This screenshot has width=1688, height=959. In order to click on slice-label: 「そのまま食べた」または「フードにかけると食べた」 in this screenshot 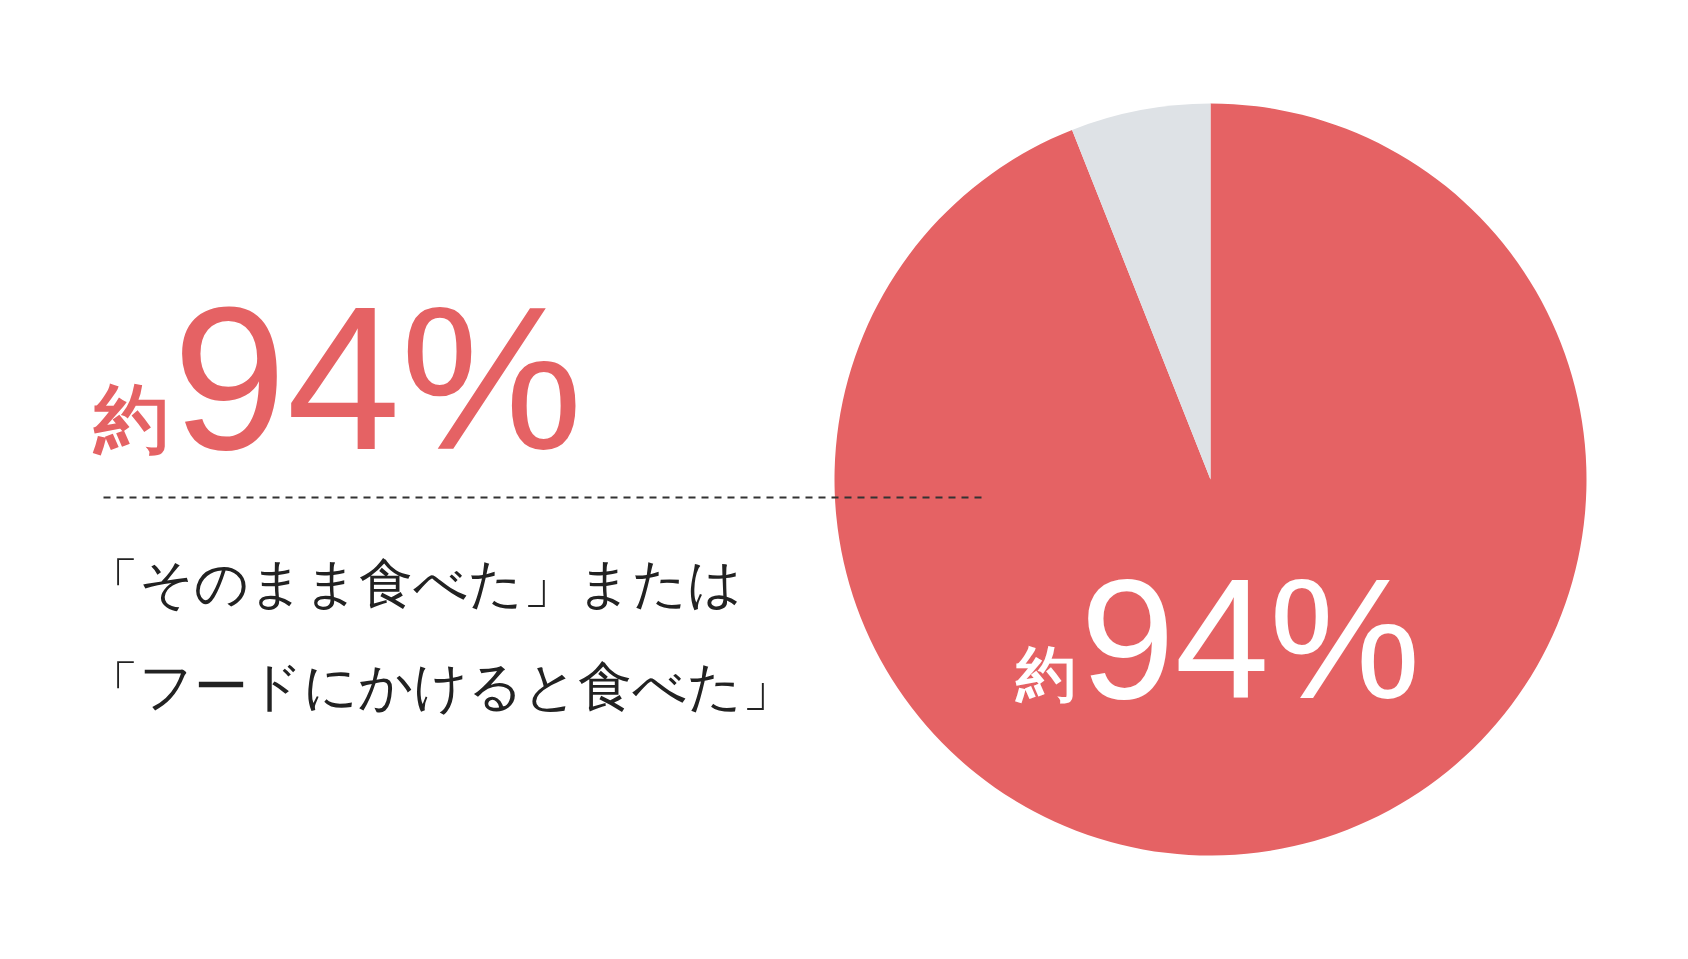, I will do `click(440, 634)`.